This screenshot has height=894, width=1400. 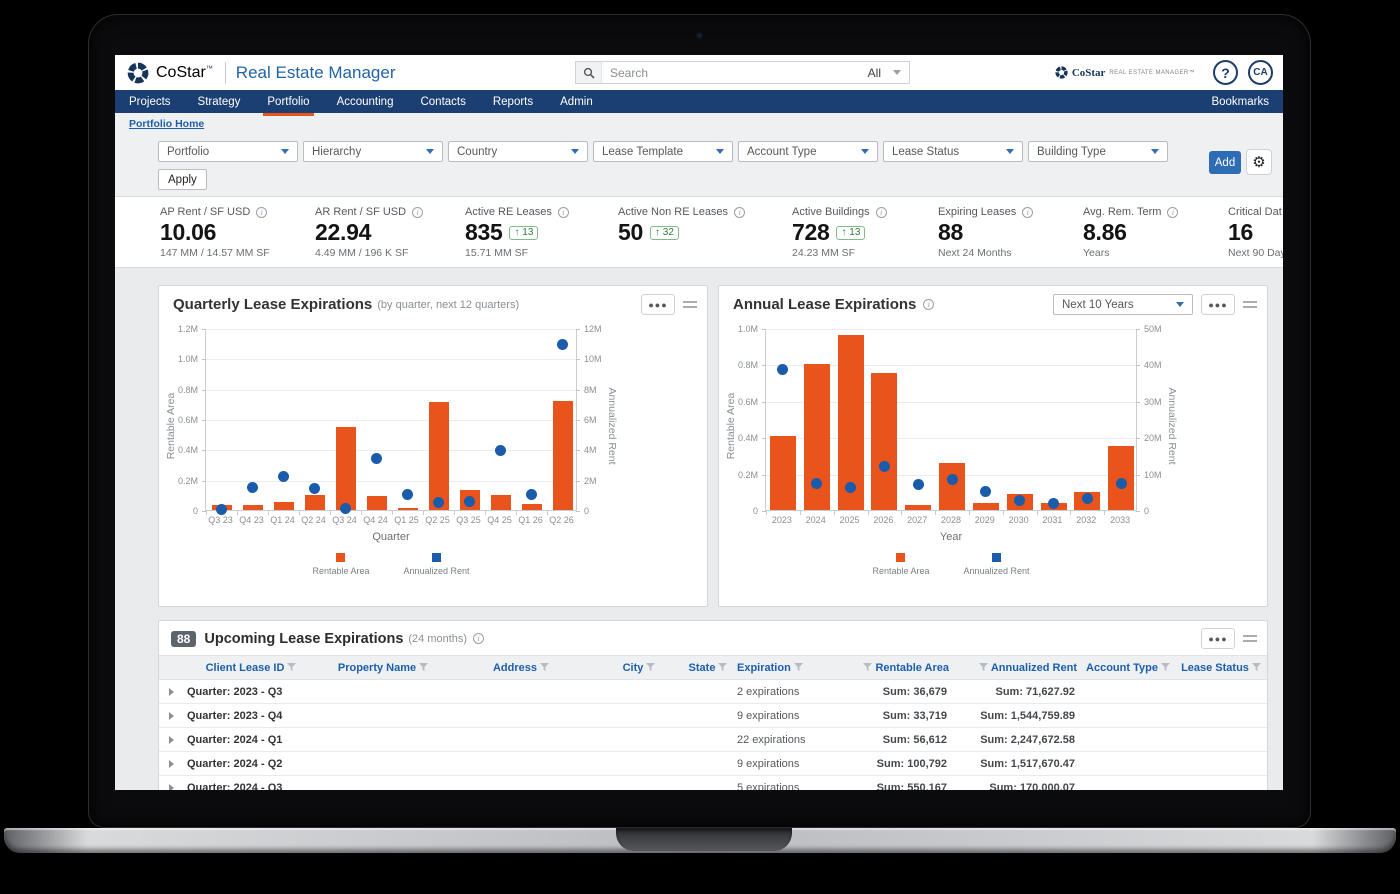 I want to click on search-input: Search, so click(x=629, y=72).